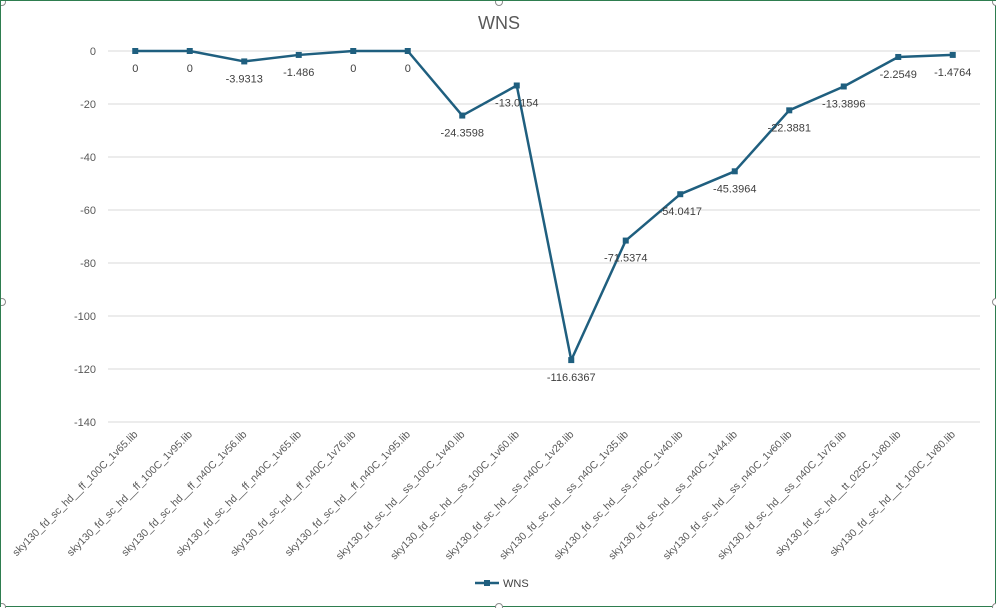 Image resolution: width=996 pixels, height=608 pixels. Describe the element at coordinates (88, 264) in the screenshot. I see `y-tick-label: -80` at that location.